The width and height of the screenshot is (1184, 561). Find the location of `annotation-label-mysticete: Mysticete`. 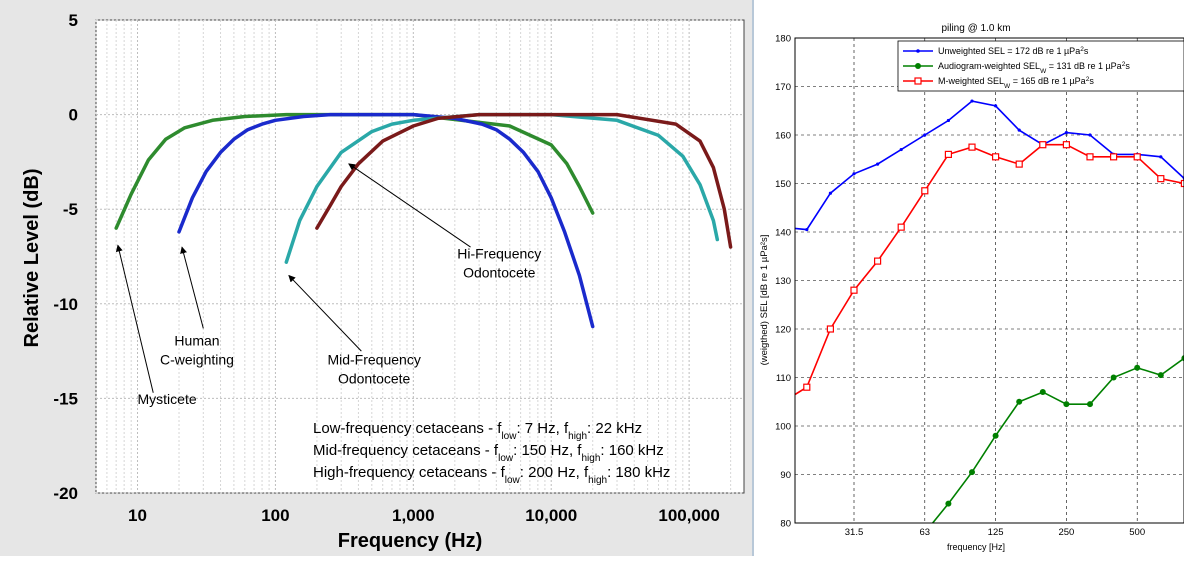

annotation-label-mysticete: Mysticete is located at coordinates (167, 399).